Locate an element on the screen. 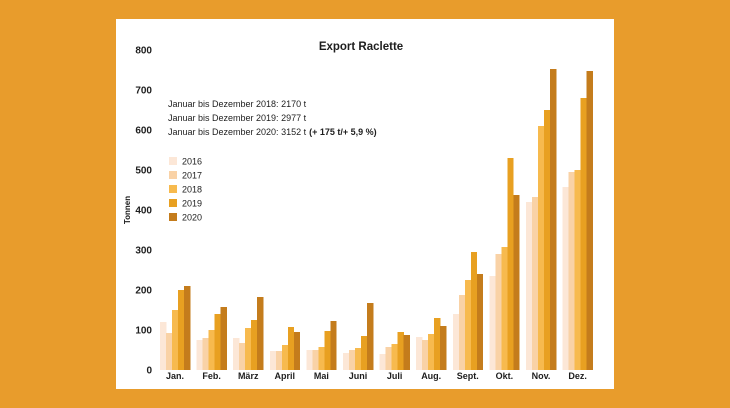 Image resolution: width=730 pixels, height=408 pixels. bar-feb-2018 is located at coordinates (211, 350).